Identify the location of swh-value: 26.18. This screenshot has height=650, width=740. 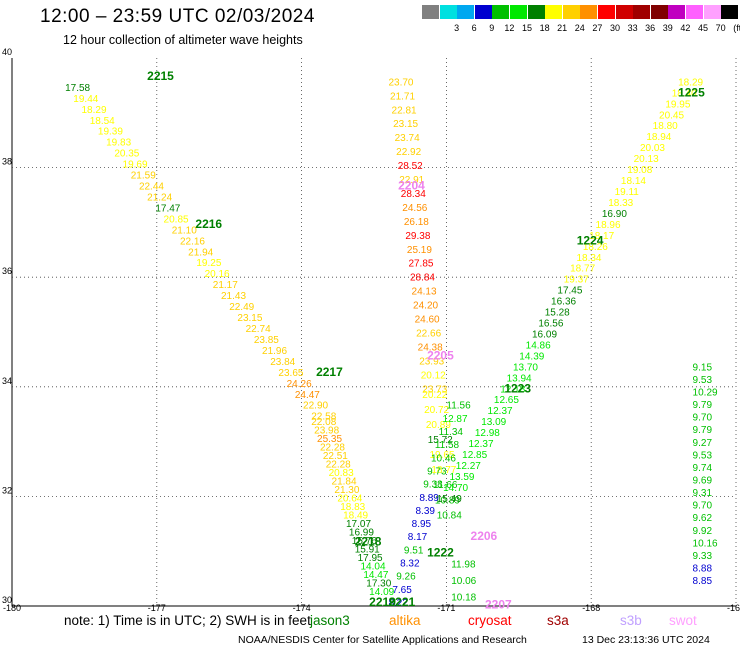
(416, 222).